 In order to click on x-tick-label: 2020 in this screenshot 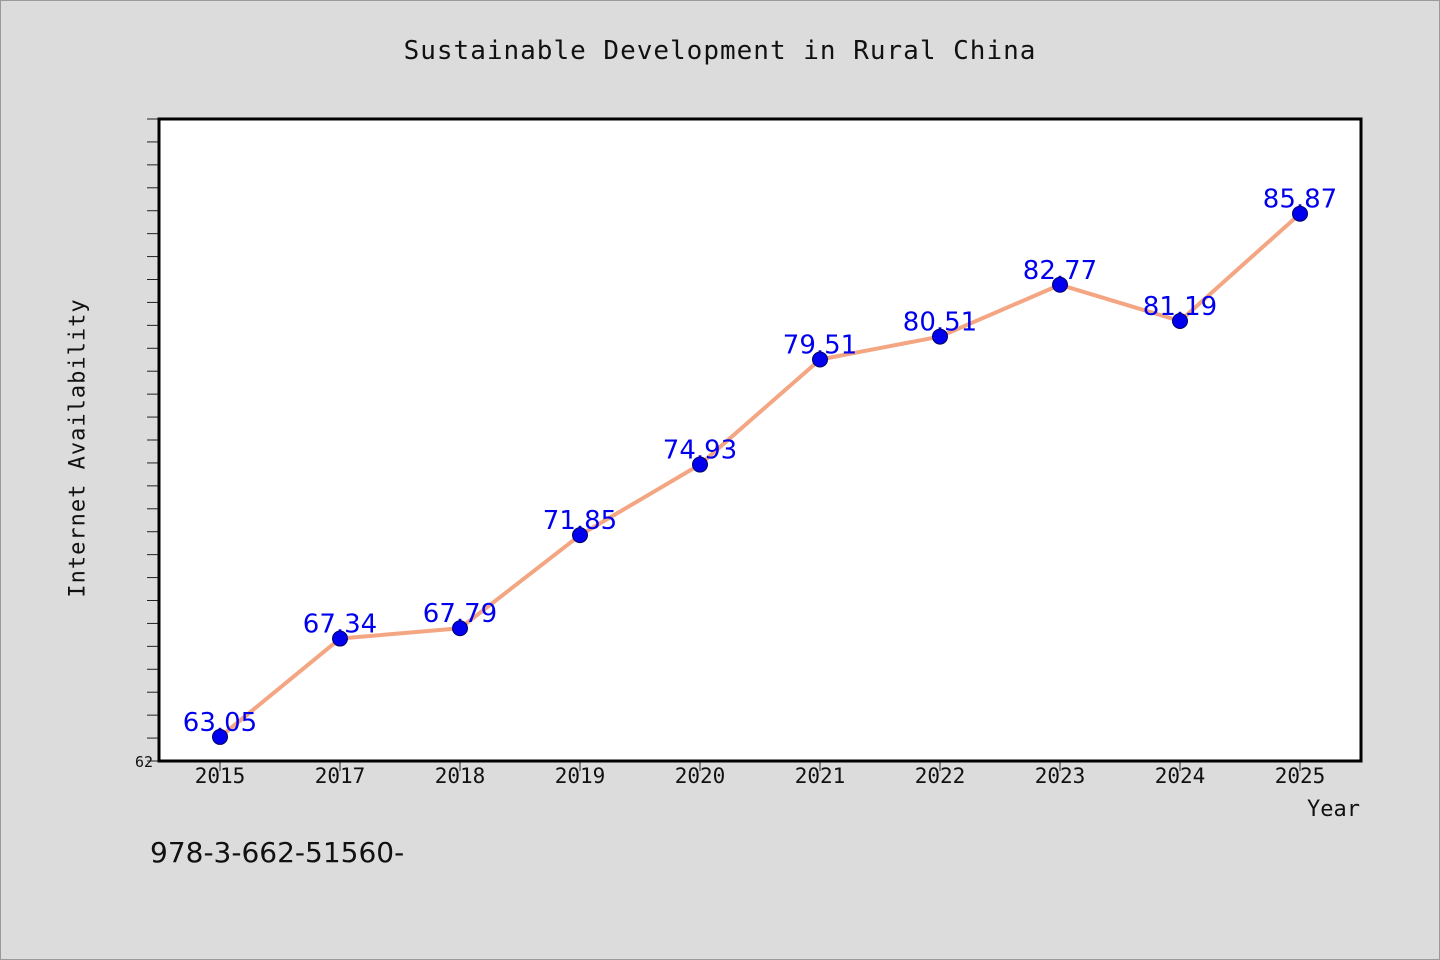, I will do `click(700, 776)`.